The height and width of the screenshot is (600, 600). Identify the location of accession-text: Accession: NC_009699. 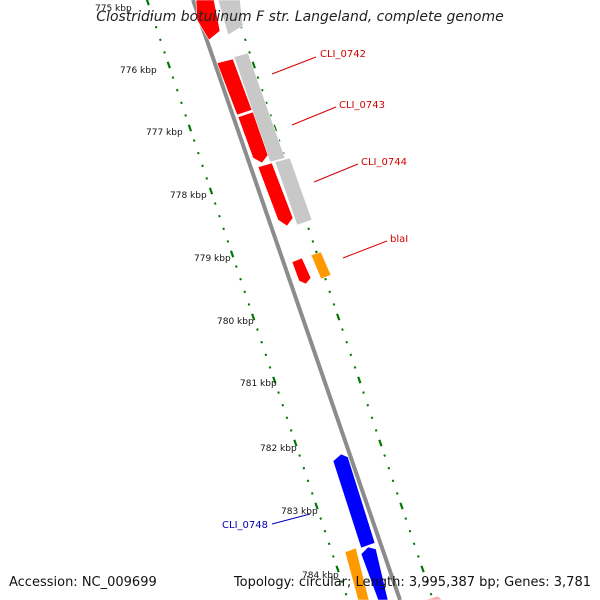
(83, 582).